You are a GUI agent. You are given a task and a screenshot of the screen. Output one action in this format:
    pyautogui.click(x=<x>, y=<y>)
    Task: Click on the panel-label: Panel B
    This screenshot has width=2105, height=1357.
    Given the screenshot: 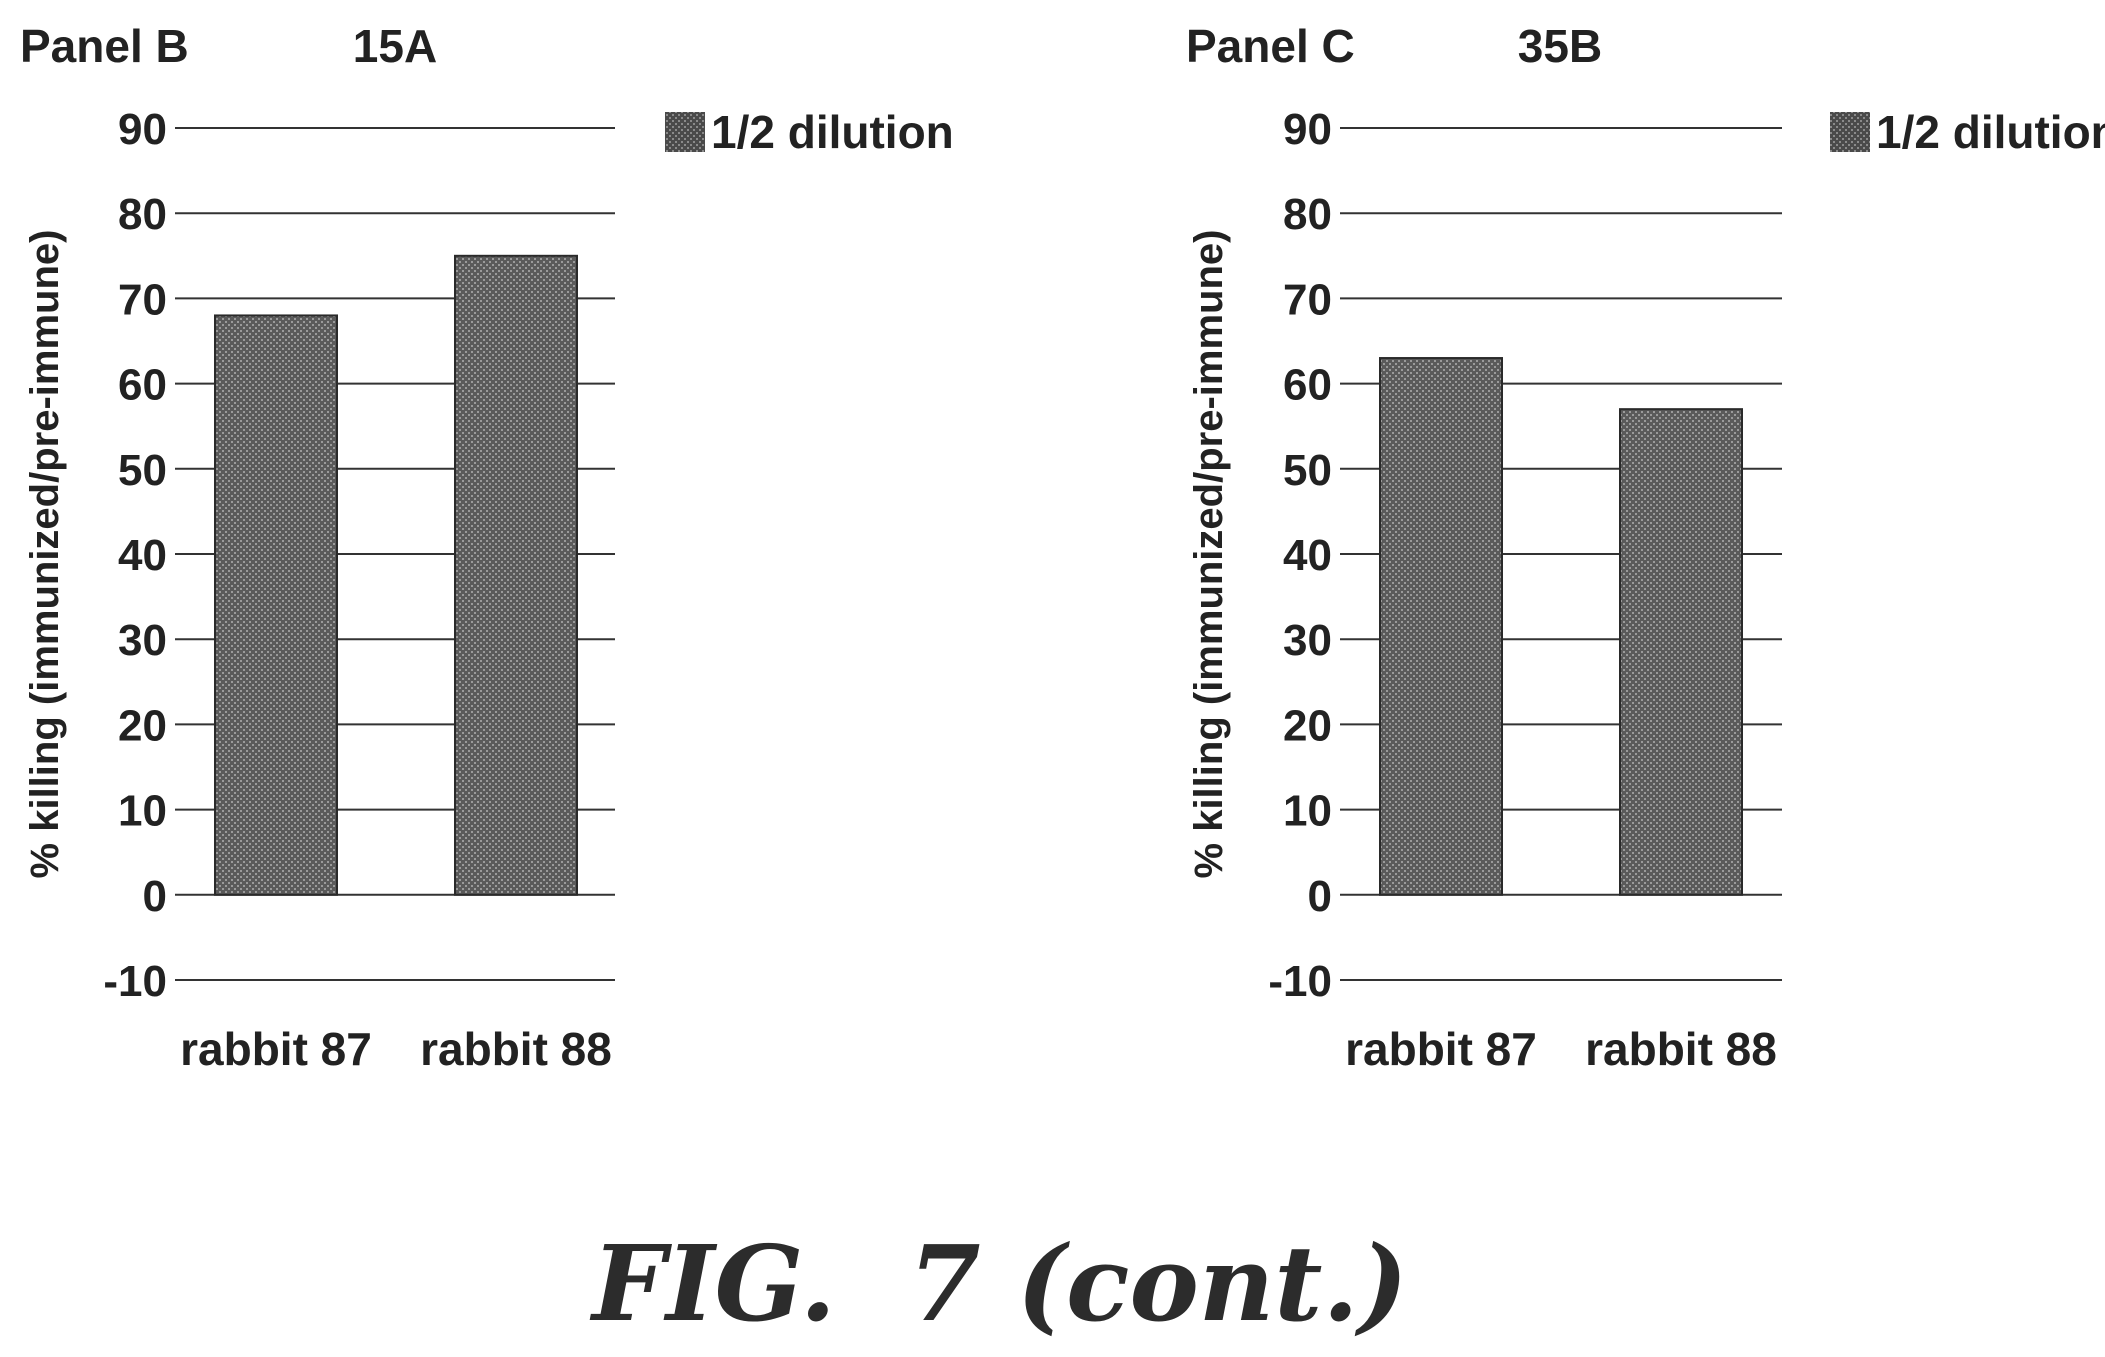 What is the action you would take?
    pyautogui.click(x=104, y=46)
    